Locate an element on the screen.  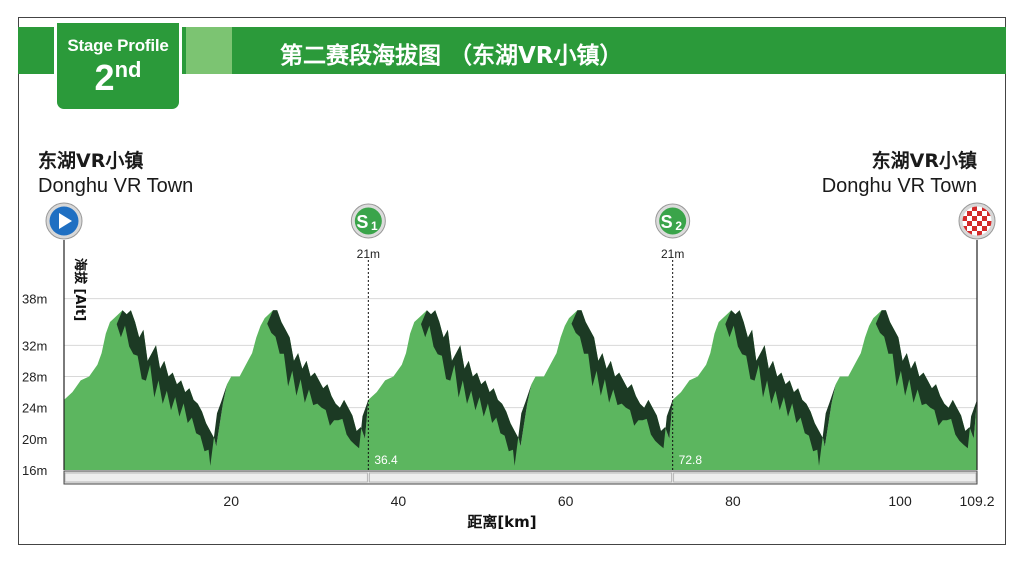
x-tick-label: 20 is located at coordinates (231, 501).